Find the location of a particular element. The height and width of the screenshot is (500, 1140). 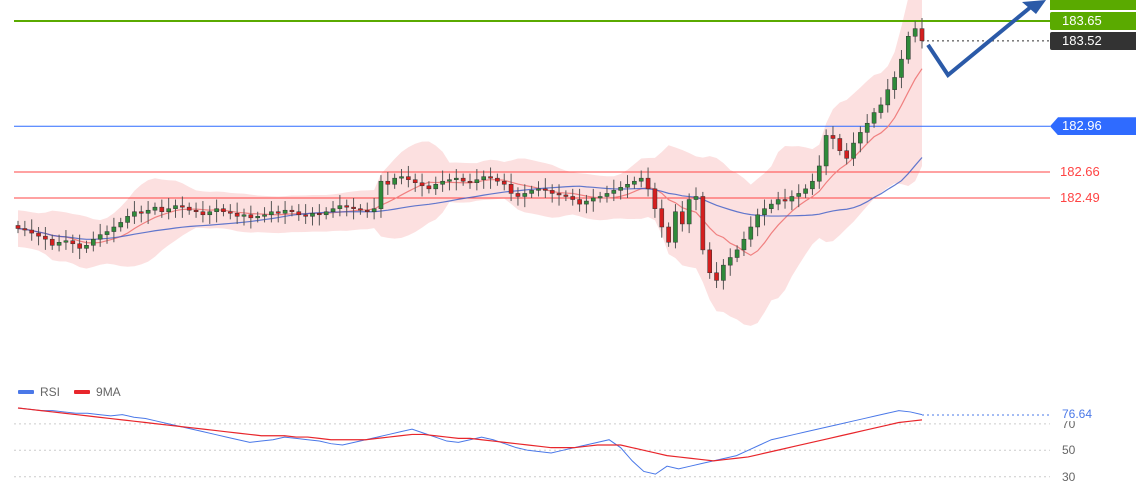

rsi-tick-label: 30 is located at coordinates (1069, 476).